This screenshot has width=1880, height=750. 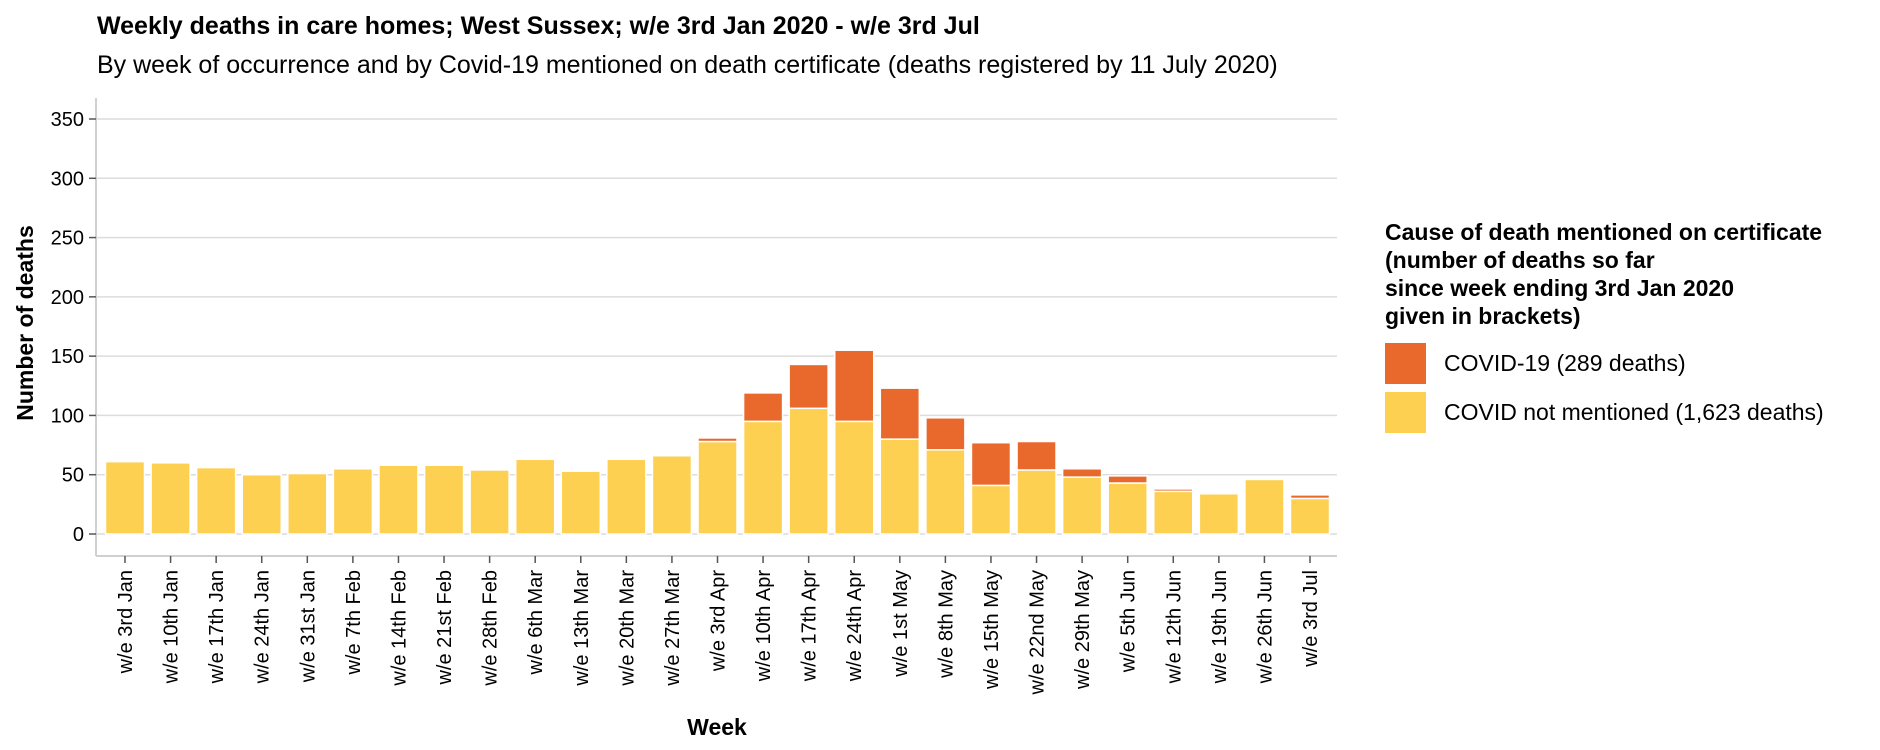 What do you see at coordinates (627, 628) in the screenshot?
I see `x-tick-label: w/e 20th Mar` at bounding box center [627, 628].